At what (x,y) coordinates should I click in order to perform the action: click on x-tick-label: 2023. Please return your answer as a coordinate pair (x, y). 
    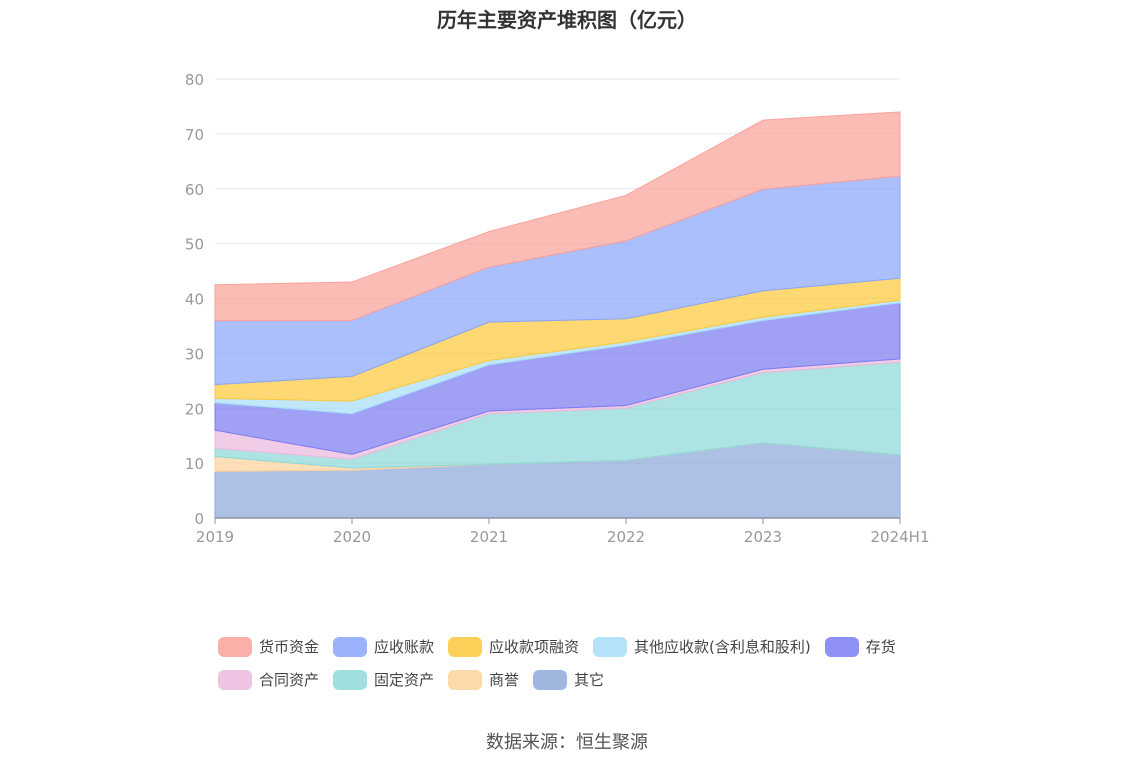
    Looking at the image, I should click on (763, 537).